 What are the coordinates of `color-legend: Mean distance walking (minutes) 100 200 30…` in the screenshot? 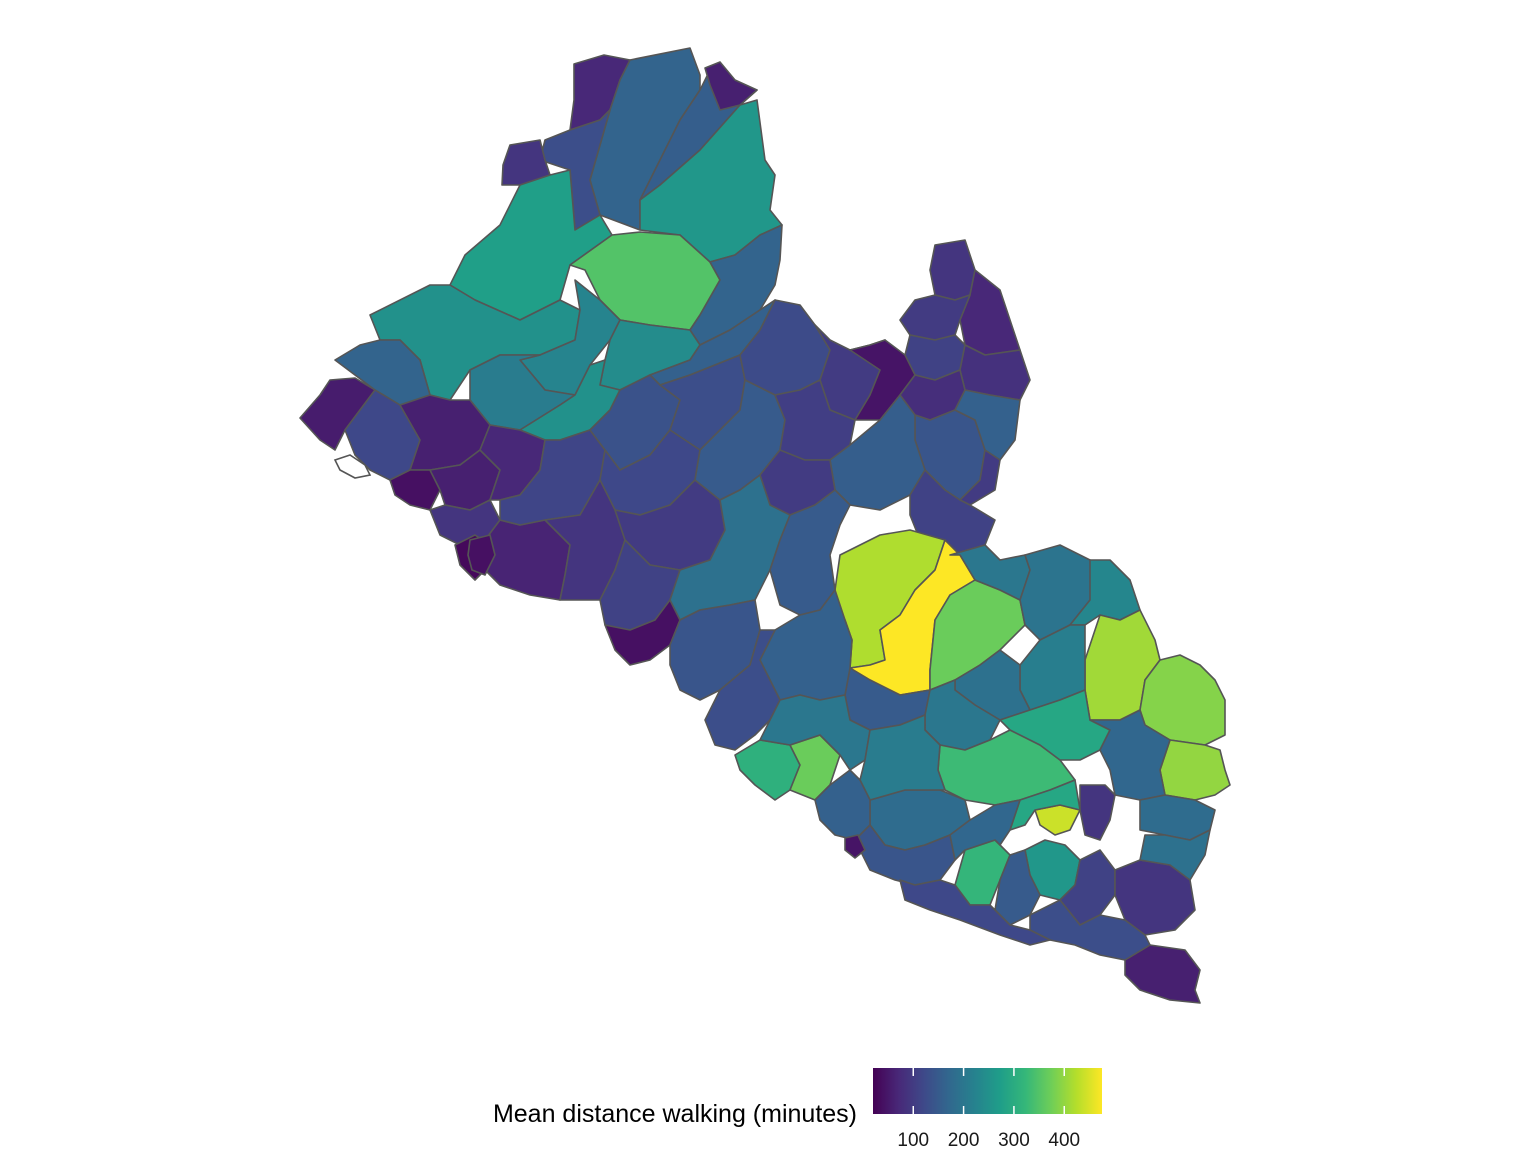 It's located at (797, 1109).